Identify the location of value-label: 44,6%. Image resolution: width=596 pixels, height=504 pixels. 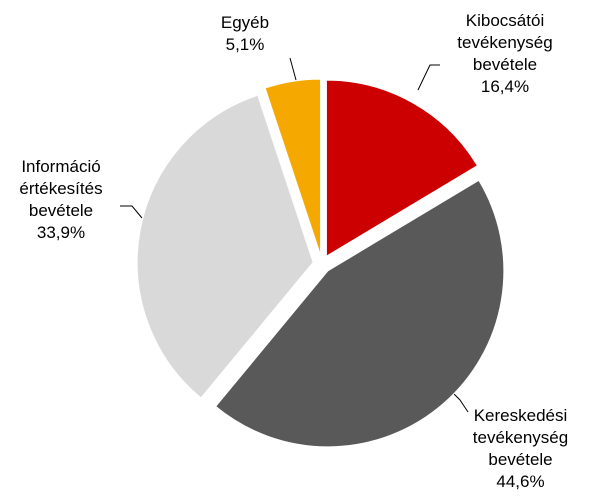
(520, 481).